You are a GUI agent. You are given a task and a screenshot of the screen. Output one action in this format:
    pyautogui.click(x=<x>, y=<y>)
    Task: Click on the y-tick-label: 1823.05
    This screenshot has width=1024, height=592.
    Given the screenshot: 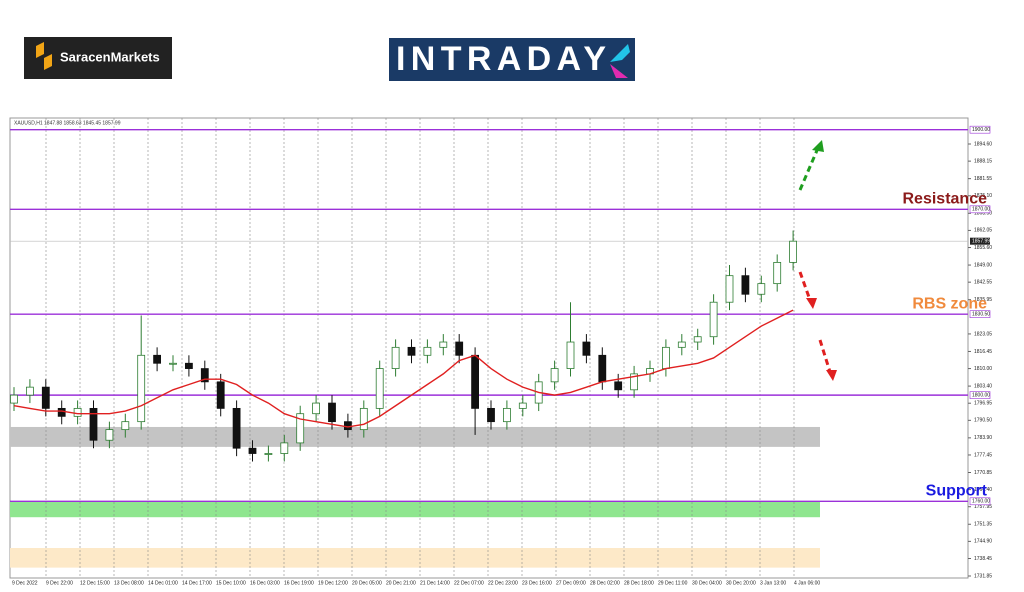 What is the action you would take?
    pyautogui.click(x=983, y=334)
    